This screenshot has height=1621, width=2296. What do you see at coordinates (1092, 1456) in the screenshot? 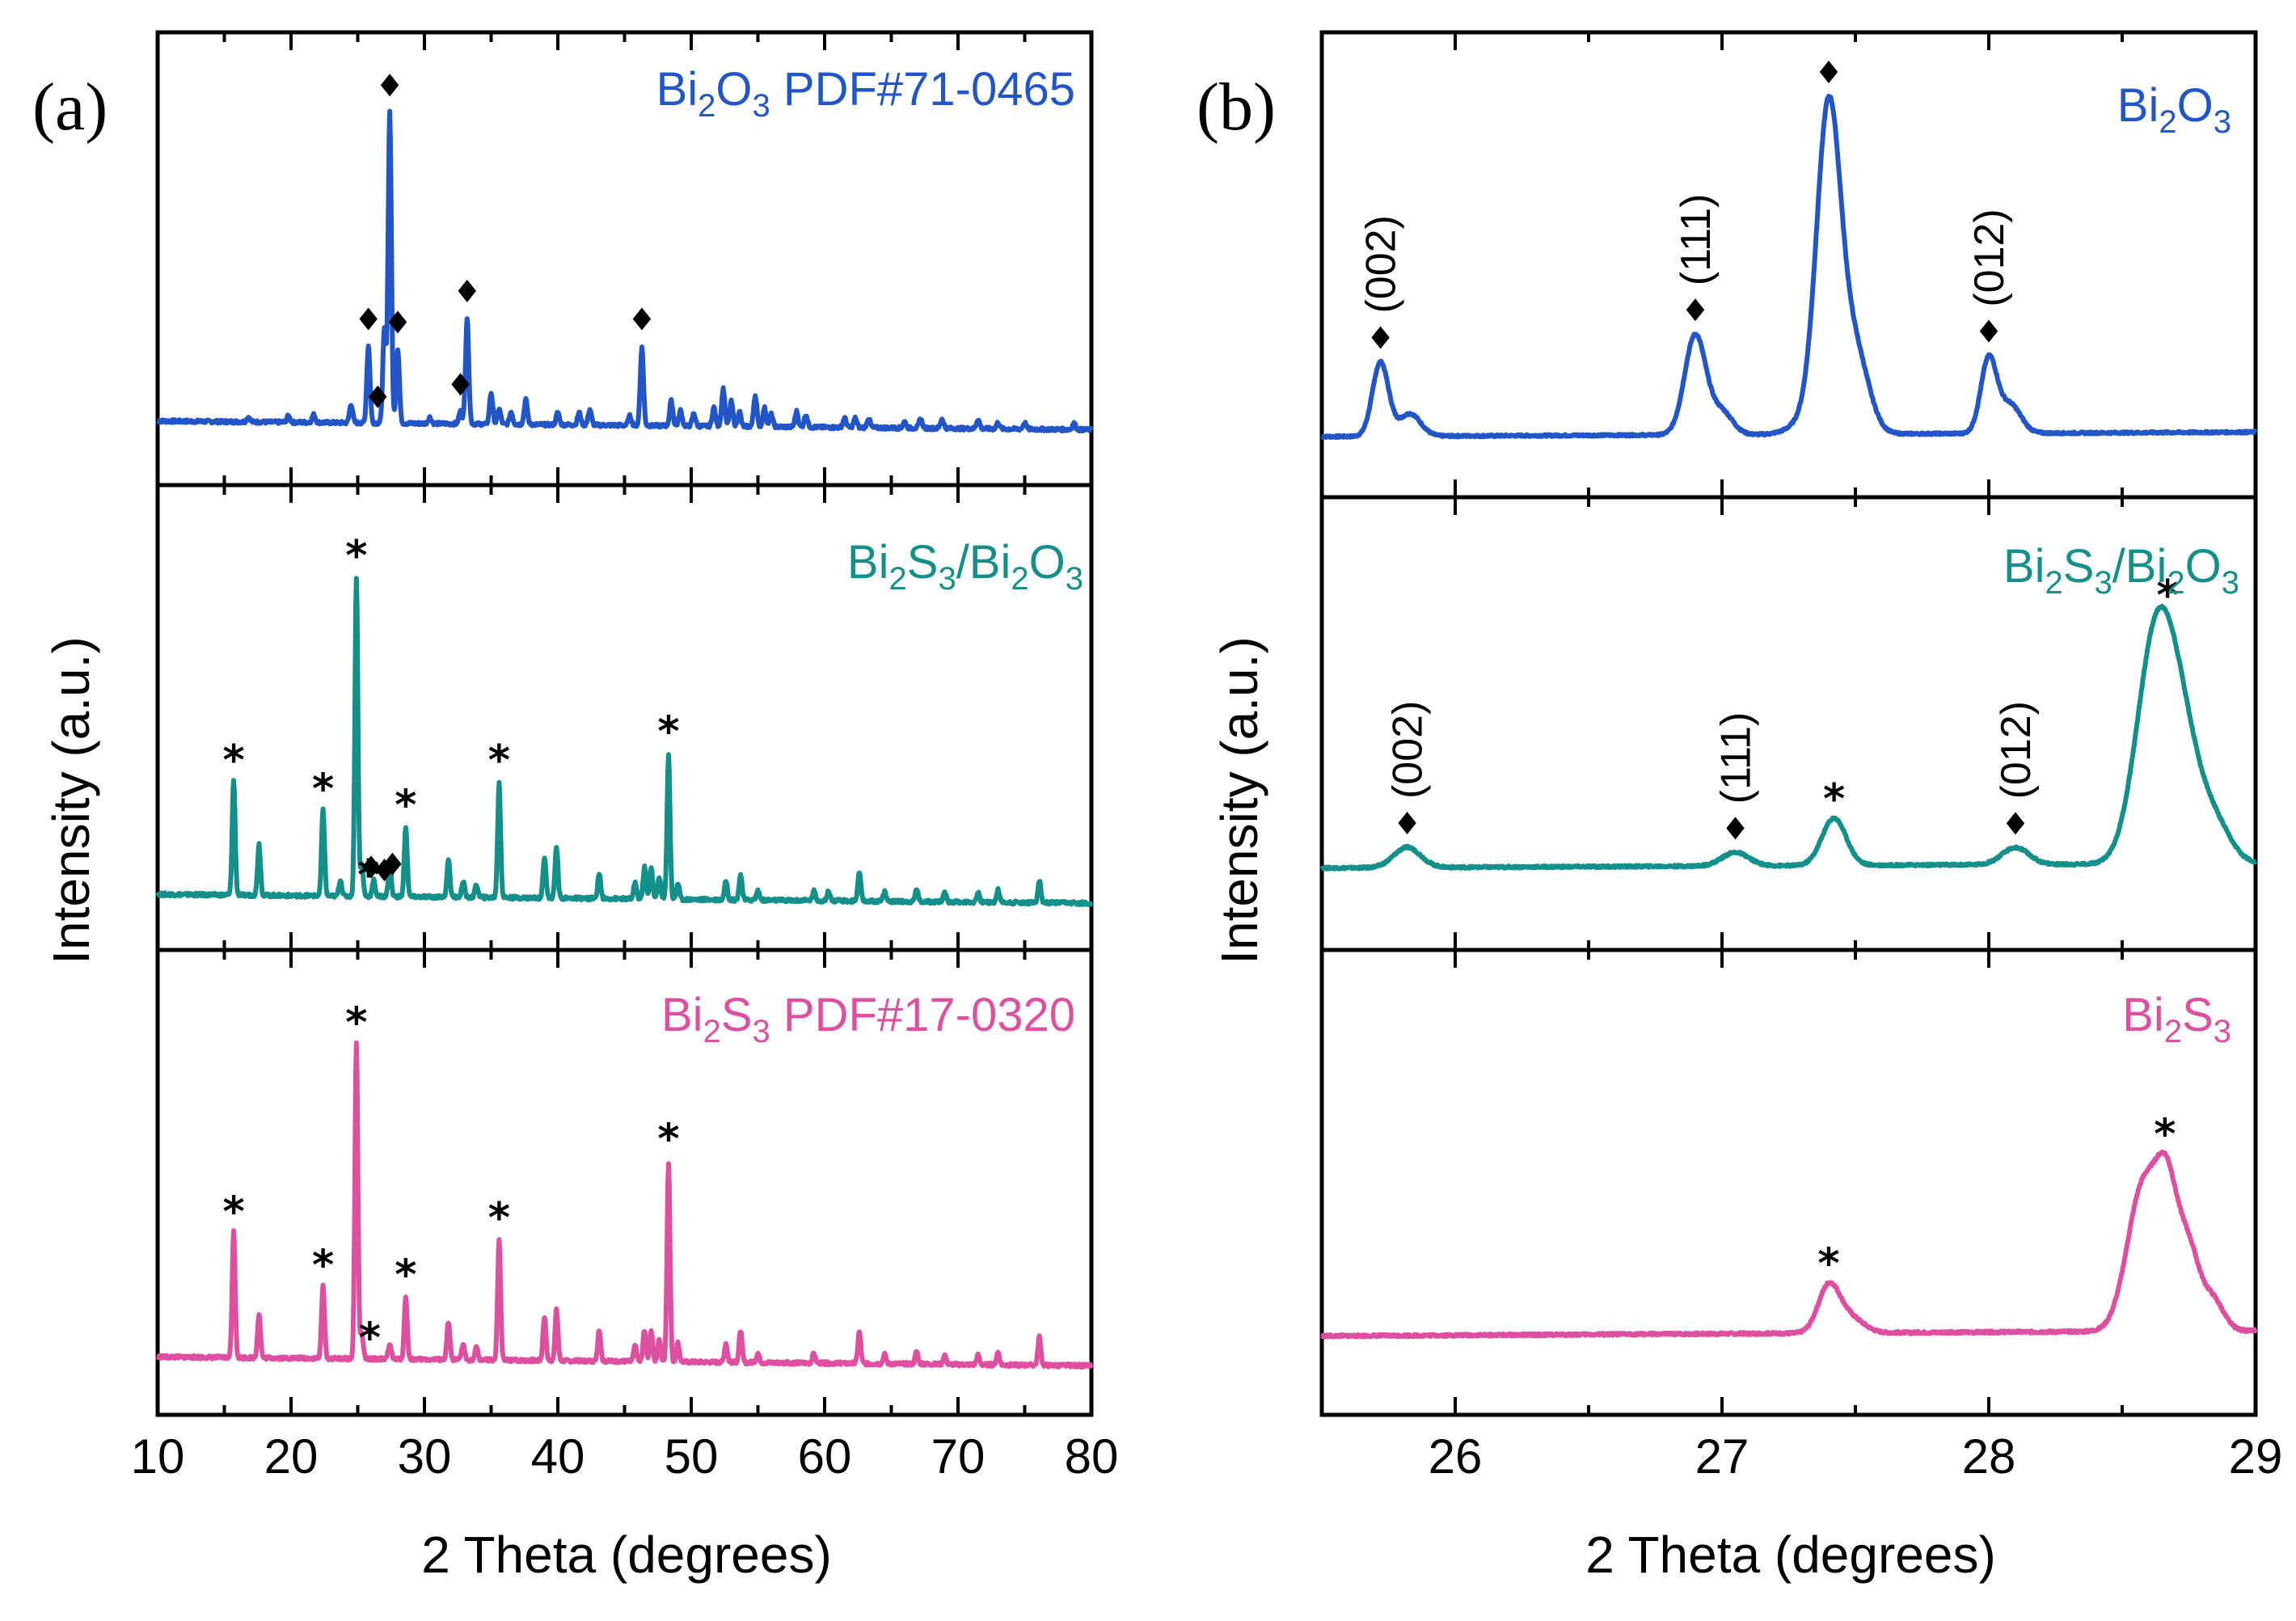
I see `x-tick-label: 80` at bounding box center [1092, 1456].